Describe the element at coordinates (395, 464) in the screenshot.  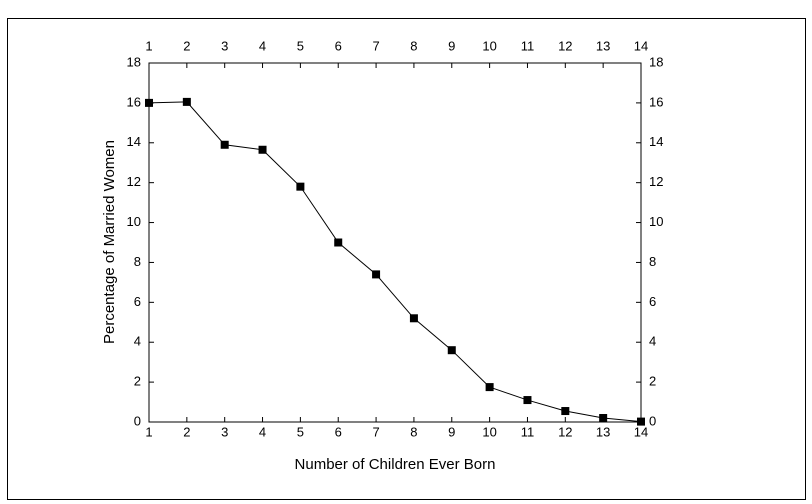
I see `x-axis-title: Number of Children Ever Born` at that location.